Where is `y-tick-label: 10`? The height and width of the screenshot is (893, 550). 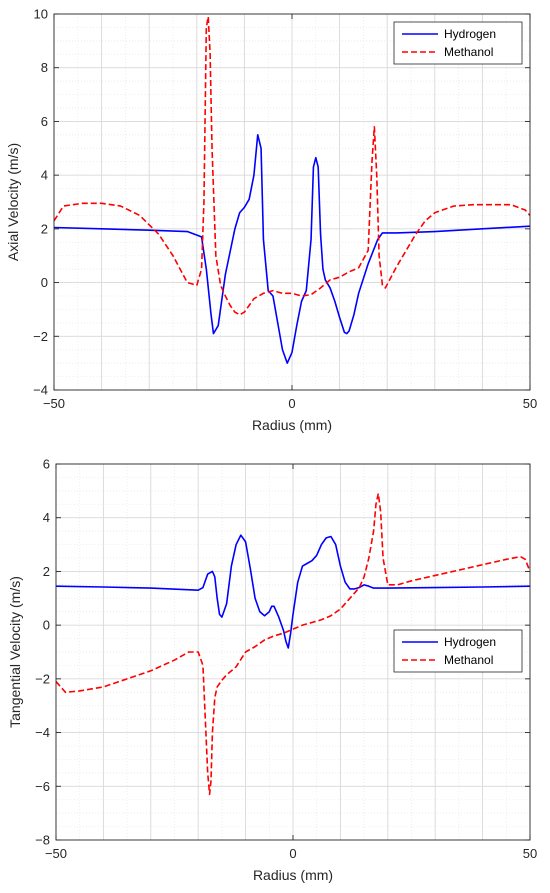 y-tick-label: 10 is located at coordinates (41, 14).